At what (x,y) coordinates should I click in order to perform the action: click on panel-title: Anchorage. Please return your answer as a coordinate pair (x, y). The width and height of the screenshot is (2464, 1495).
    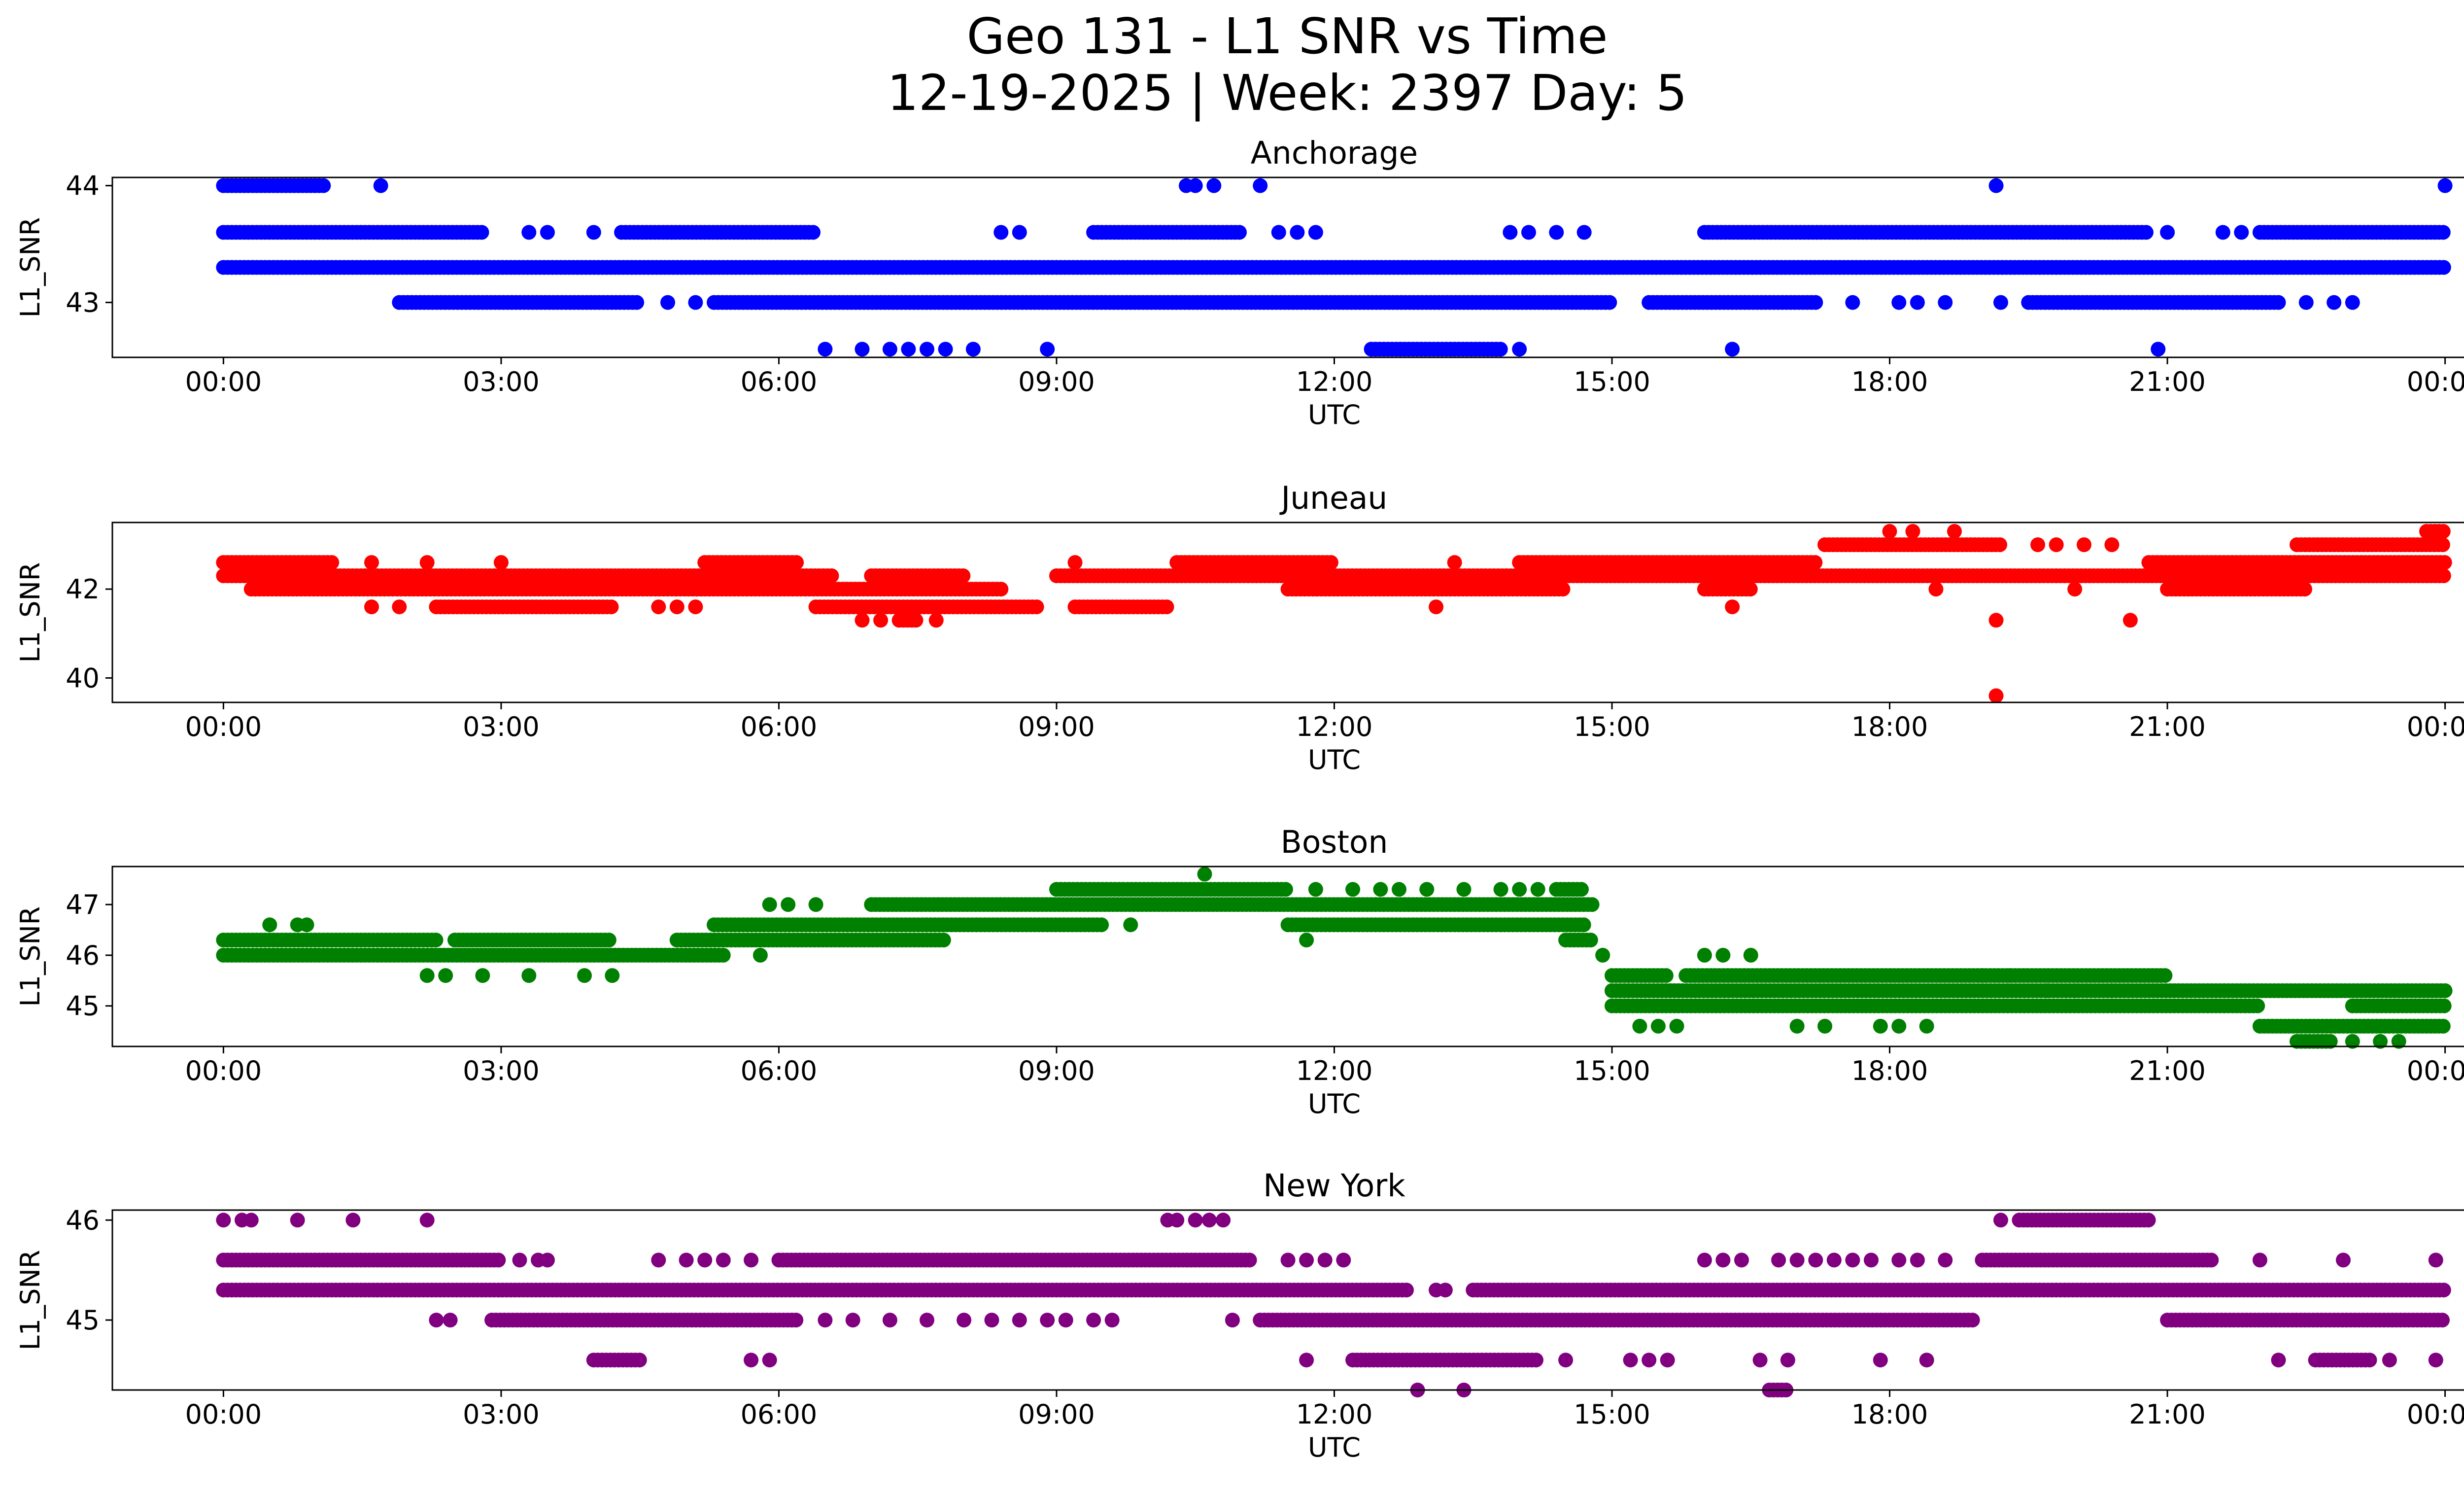
    Looking at the image, I should click on (1334, 153).